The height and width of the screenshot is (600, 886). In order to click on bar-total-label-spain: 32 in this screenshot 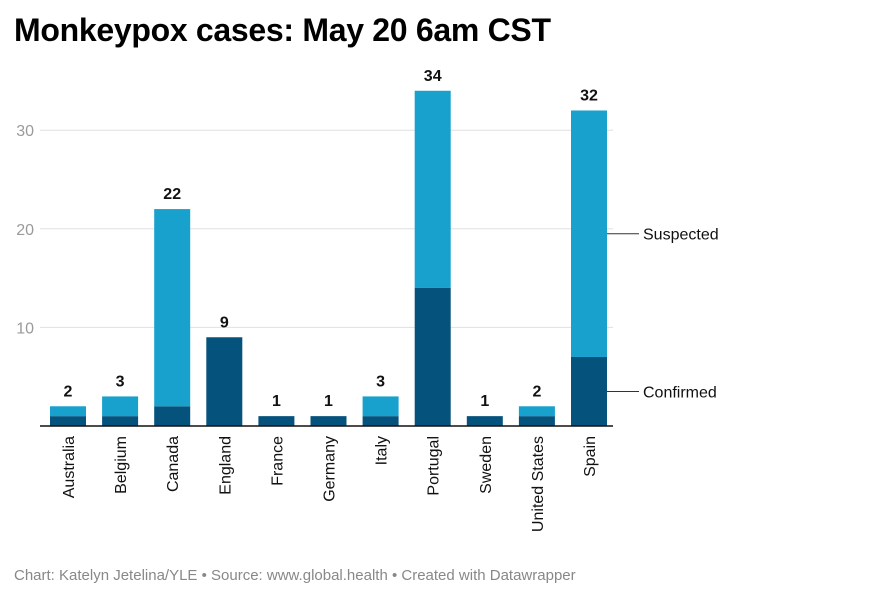, I will do `click(589, 95)`.